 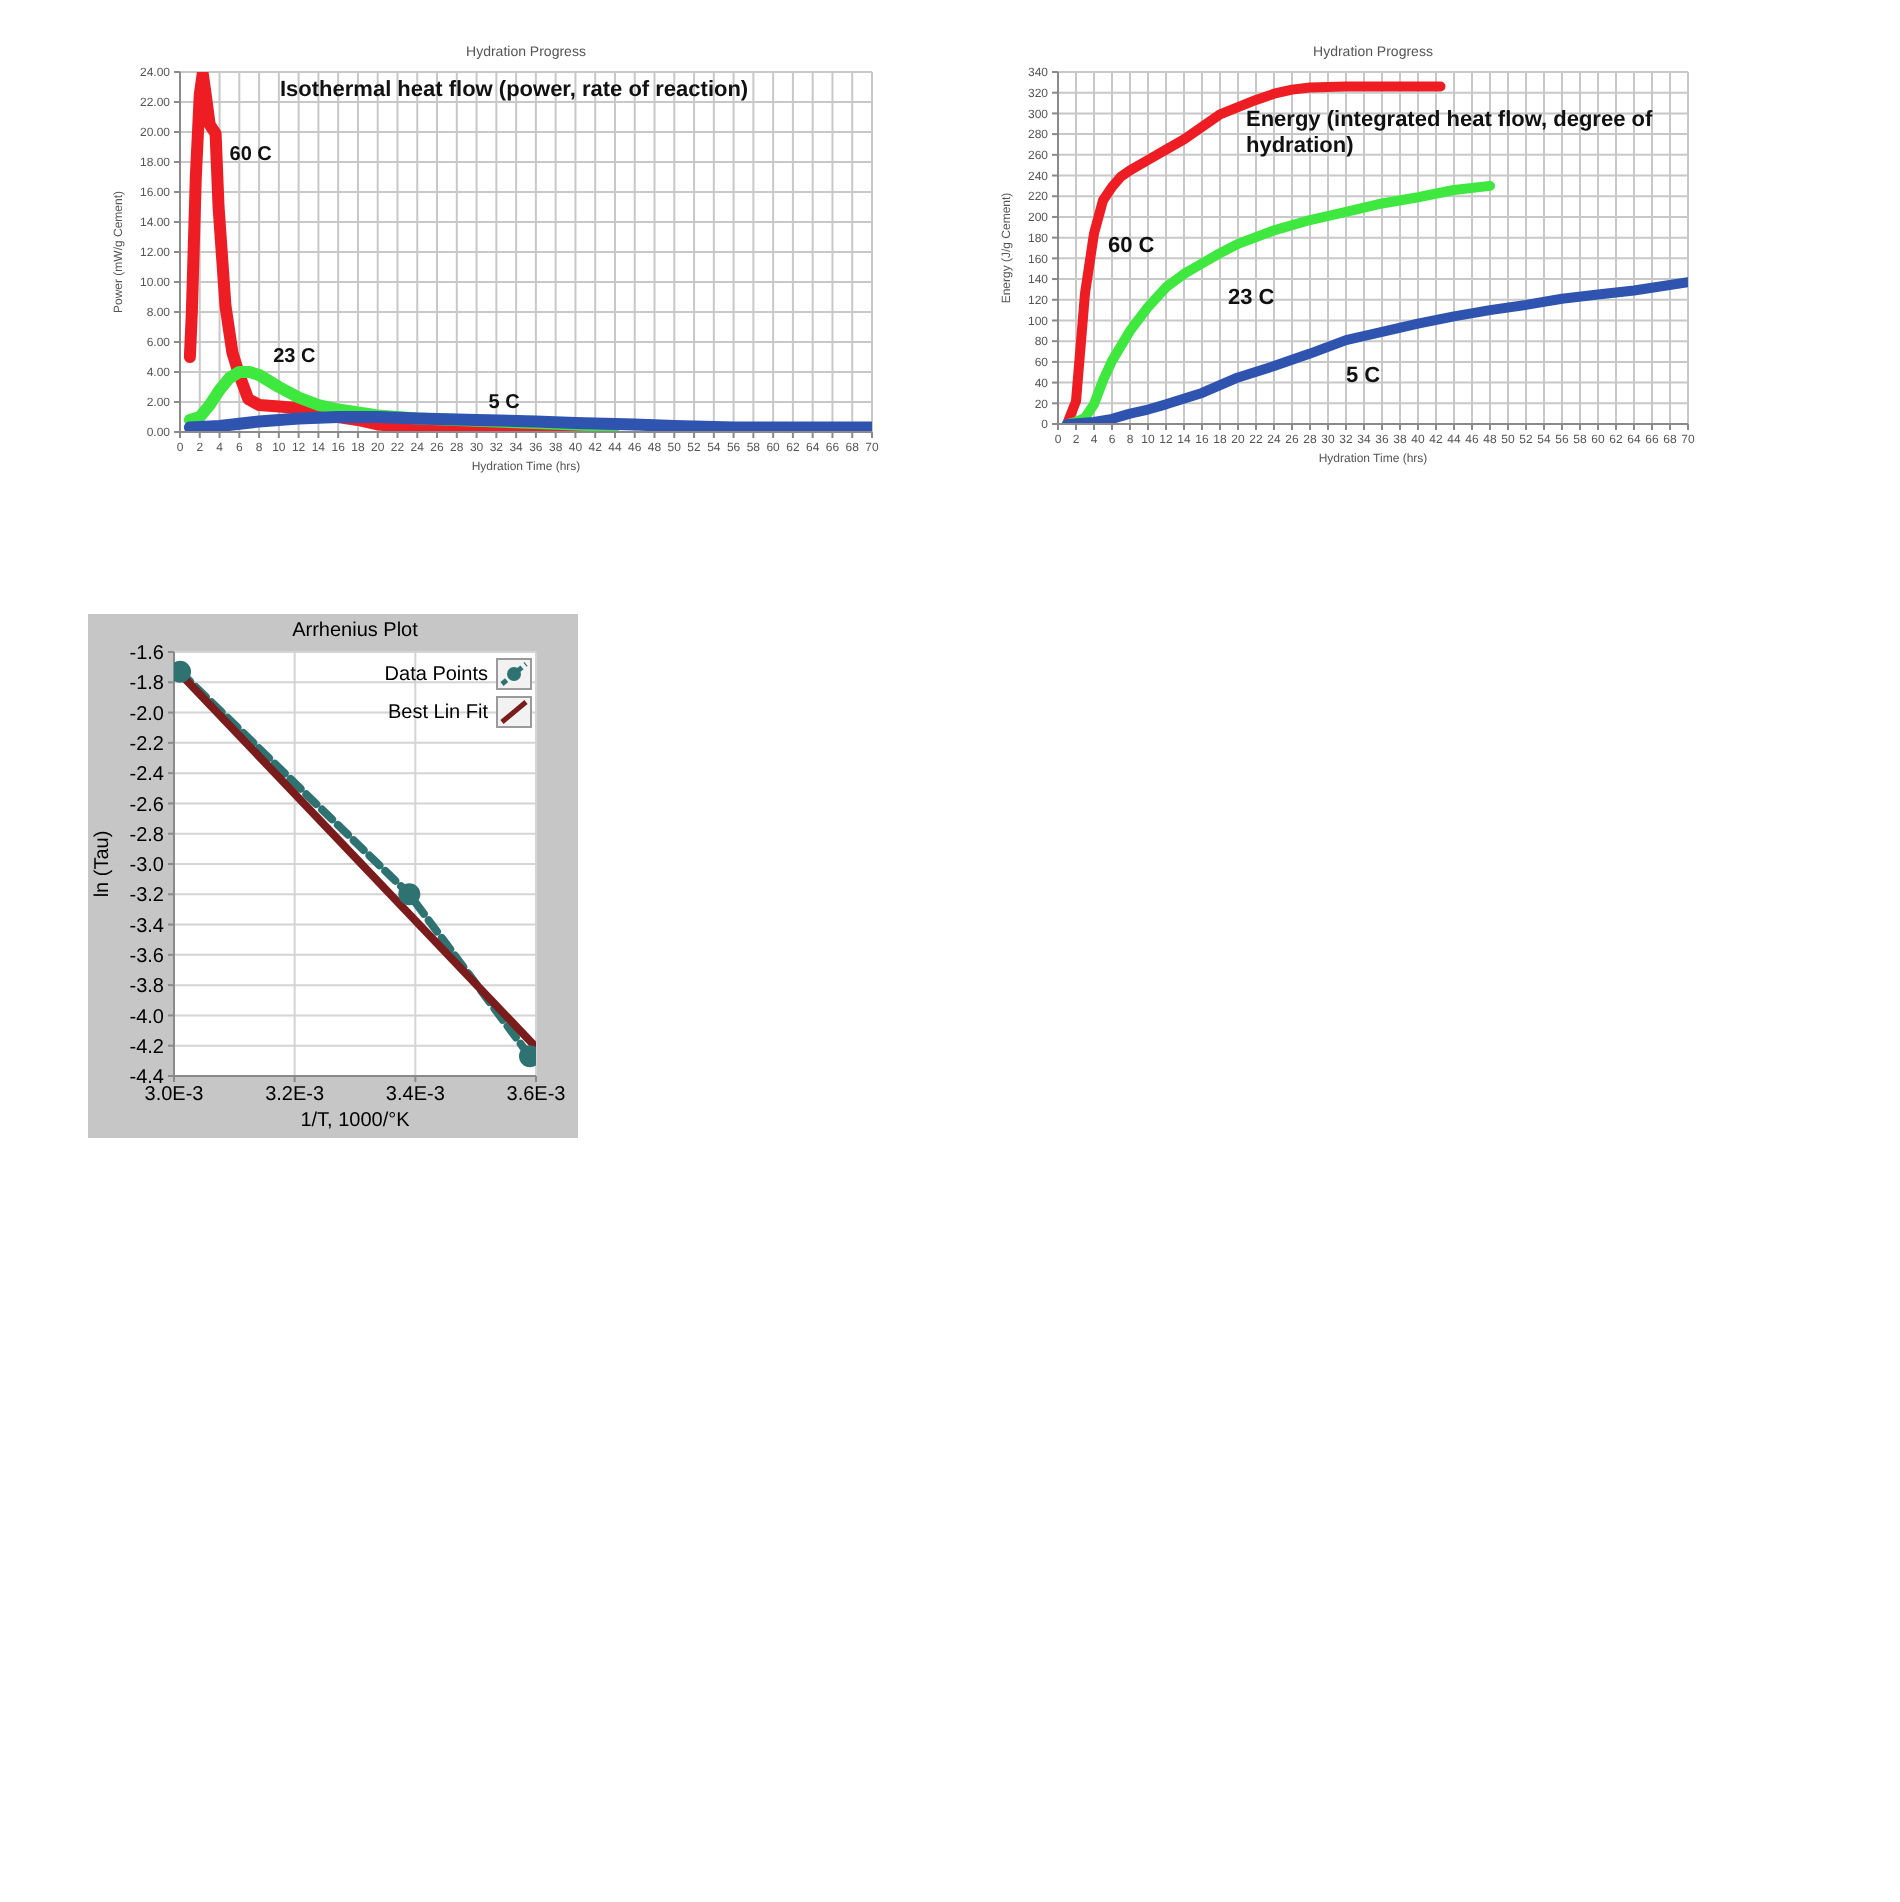 I want to click on y-tick-label: -1.8, so click(x=147, y=684).